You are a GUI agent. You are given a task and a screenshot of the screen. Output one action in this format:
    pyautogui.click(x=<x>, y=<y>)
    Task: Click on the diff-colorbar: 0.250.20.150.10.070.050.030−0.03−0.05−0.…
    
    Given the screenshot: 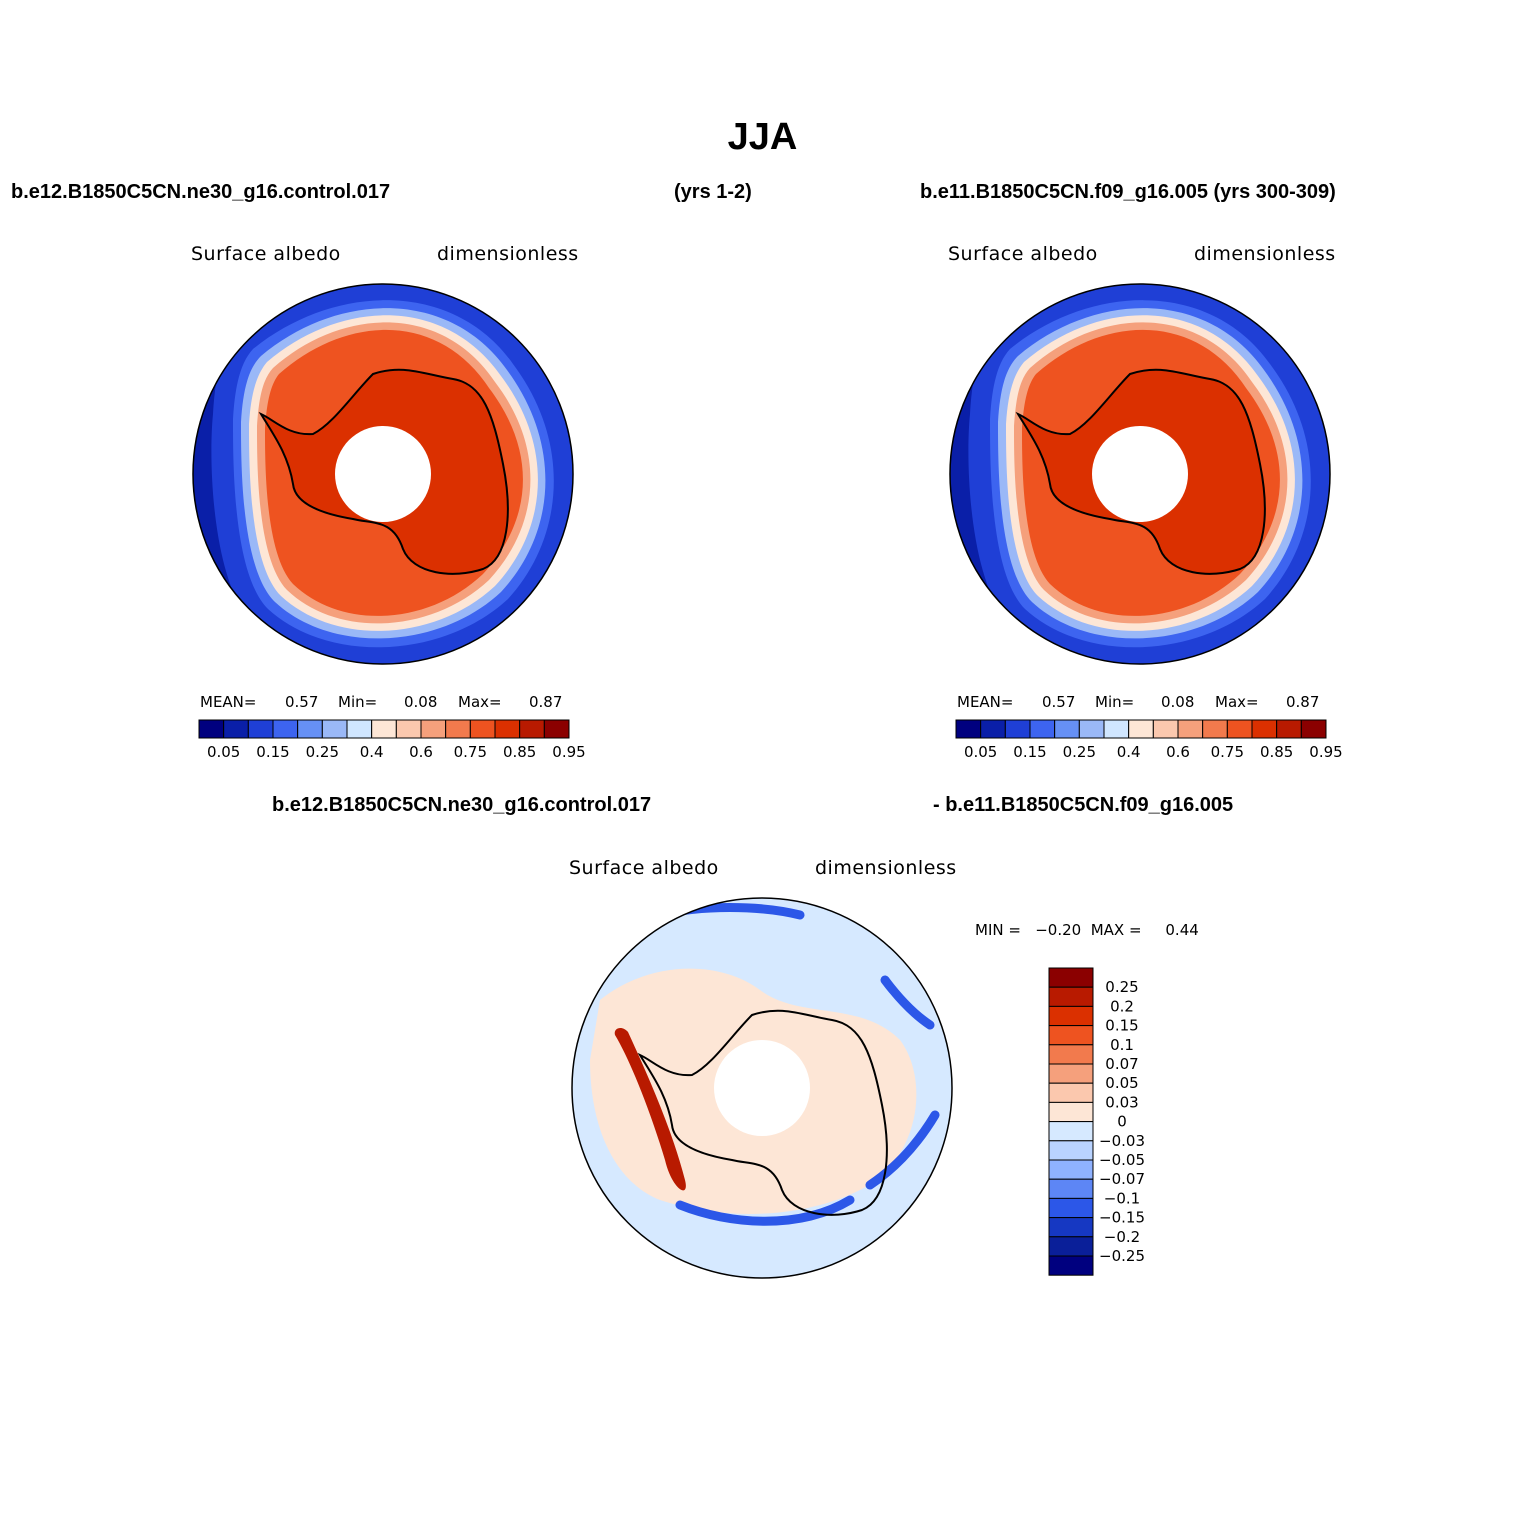 What is the action you would take?
    pyautogui.click(x=1096, y=1121)
    